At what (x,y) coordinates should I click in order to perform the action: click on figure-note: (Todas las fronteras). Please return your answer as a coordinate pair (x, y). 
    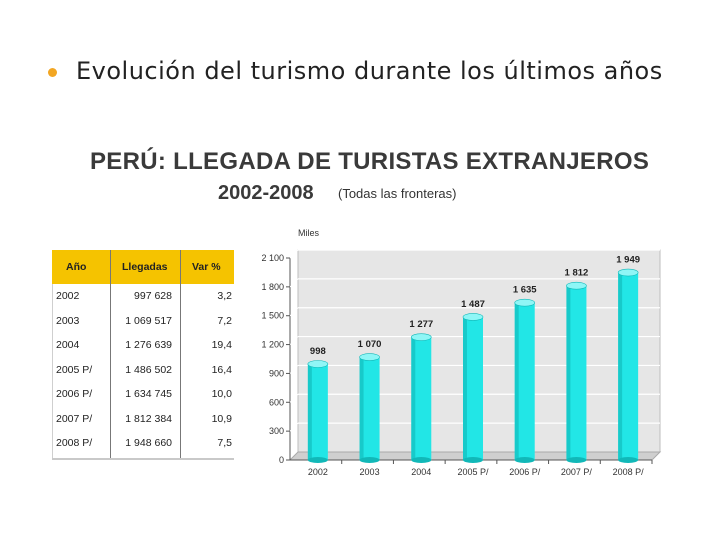
    Looking at the image, I should click on (397, 193).